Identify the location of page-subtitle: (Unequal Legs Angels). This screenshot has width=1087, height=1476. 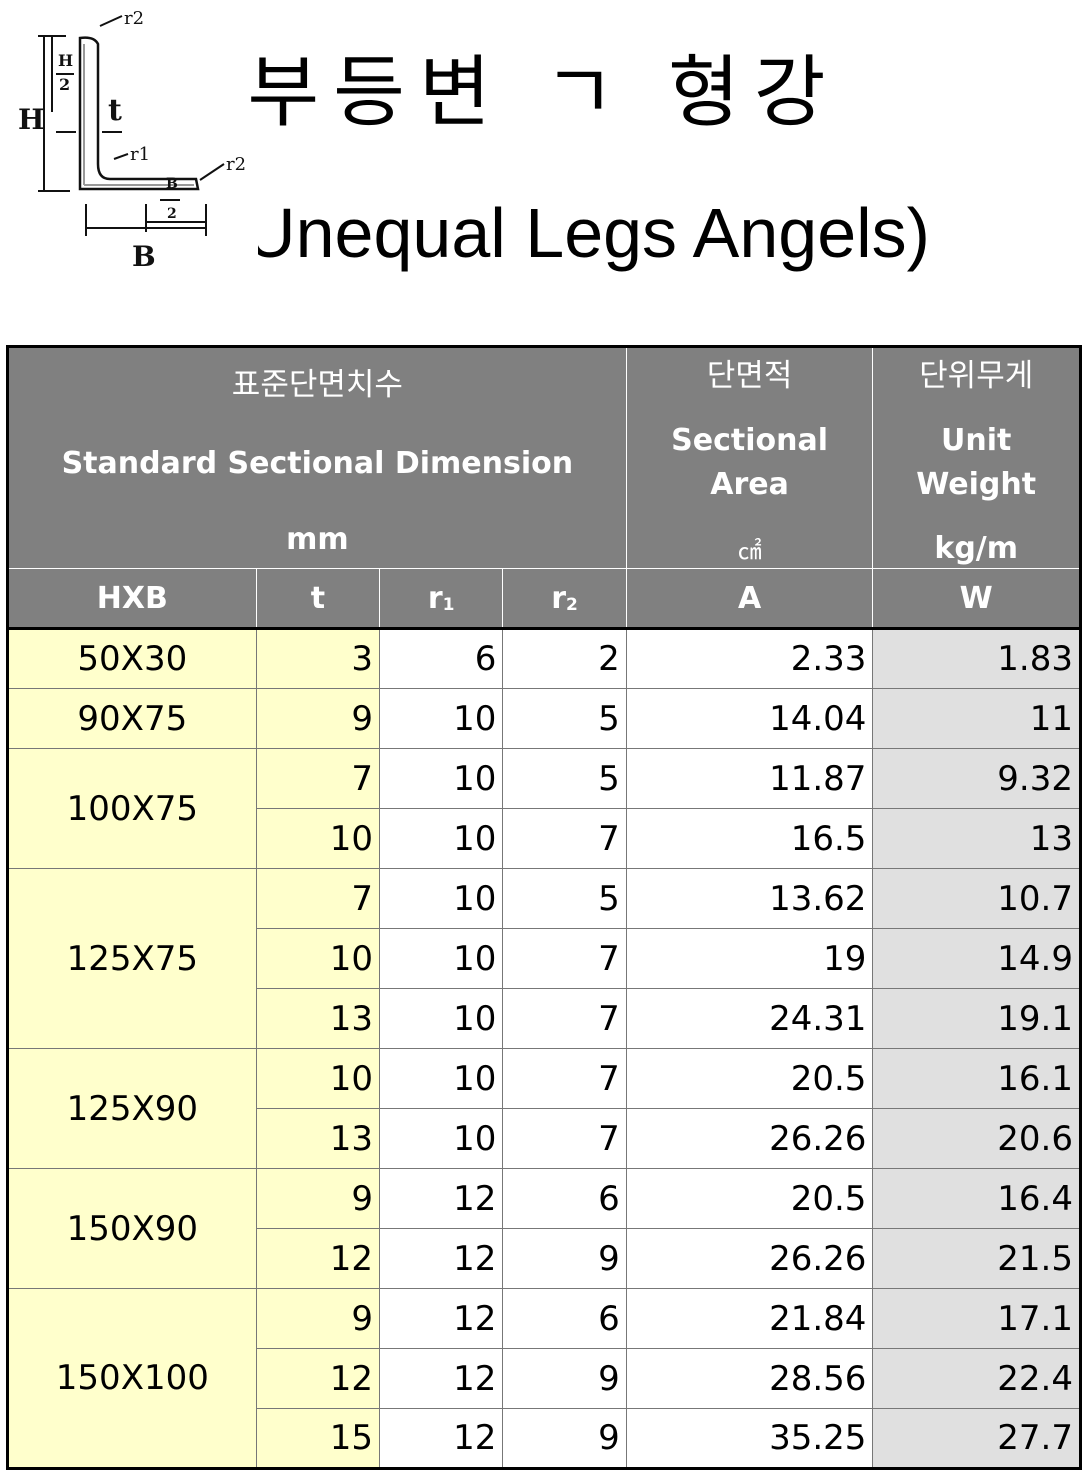
(594, 233).